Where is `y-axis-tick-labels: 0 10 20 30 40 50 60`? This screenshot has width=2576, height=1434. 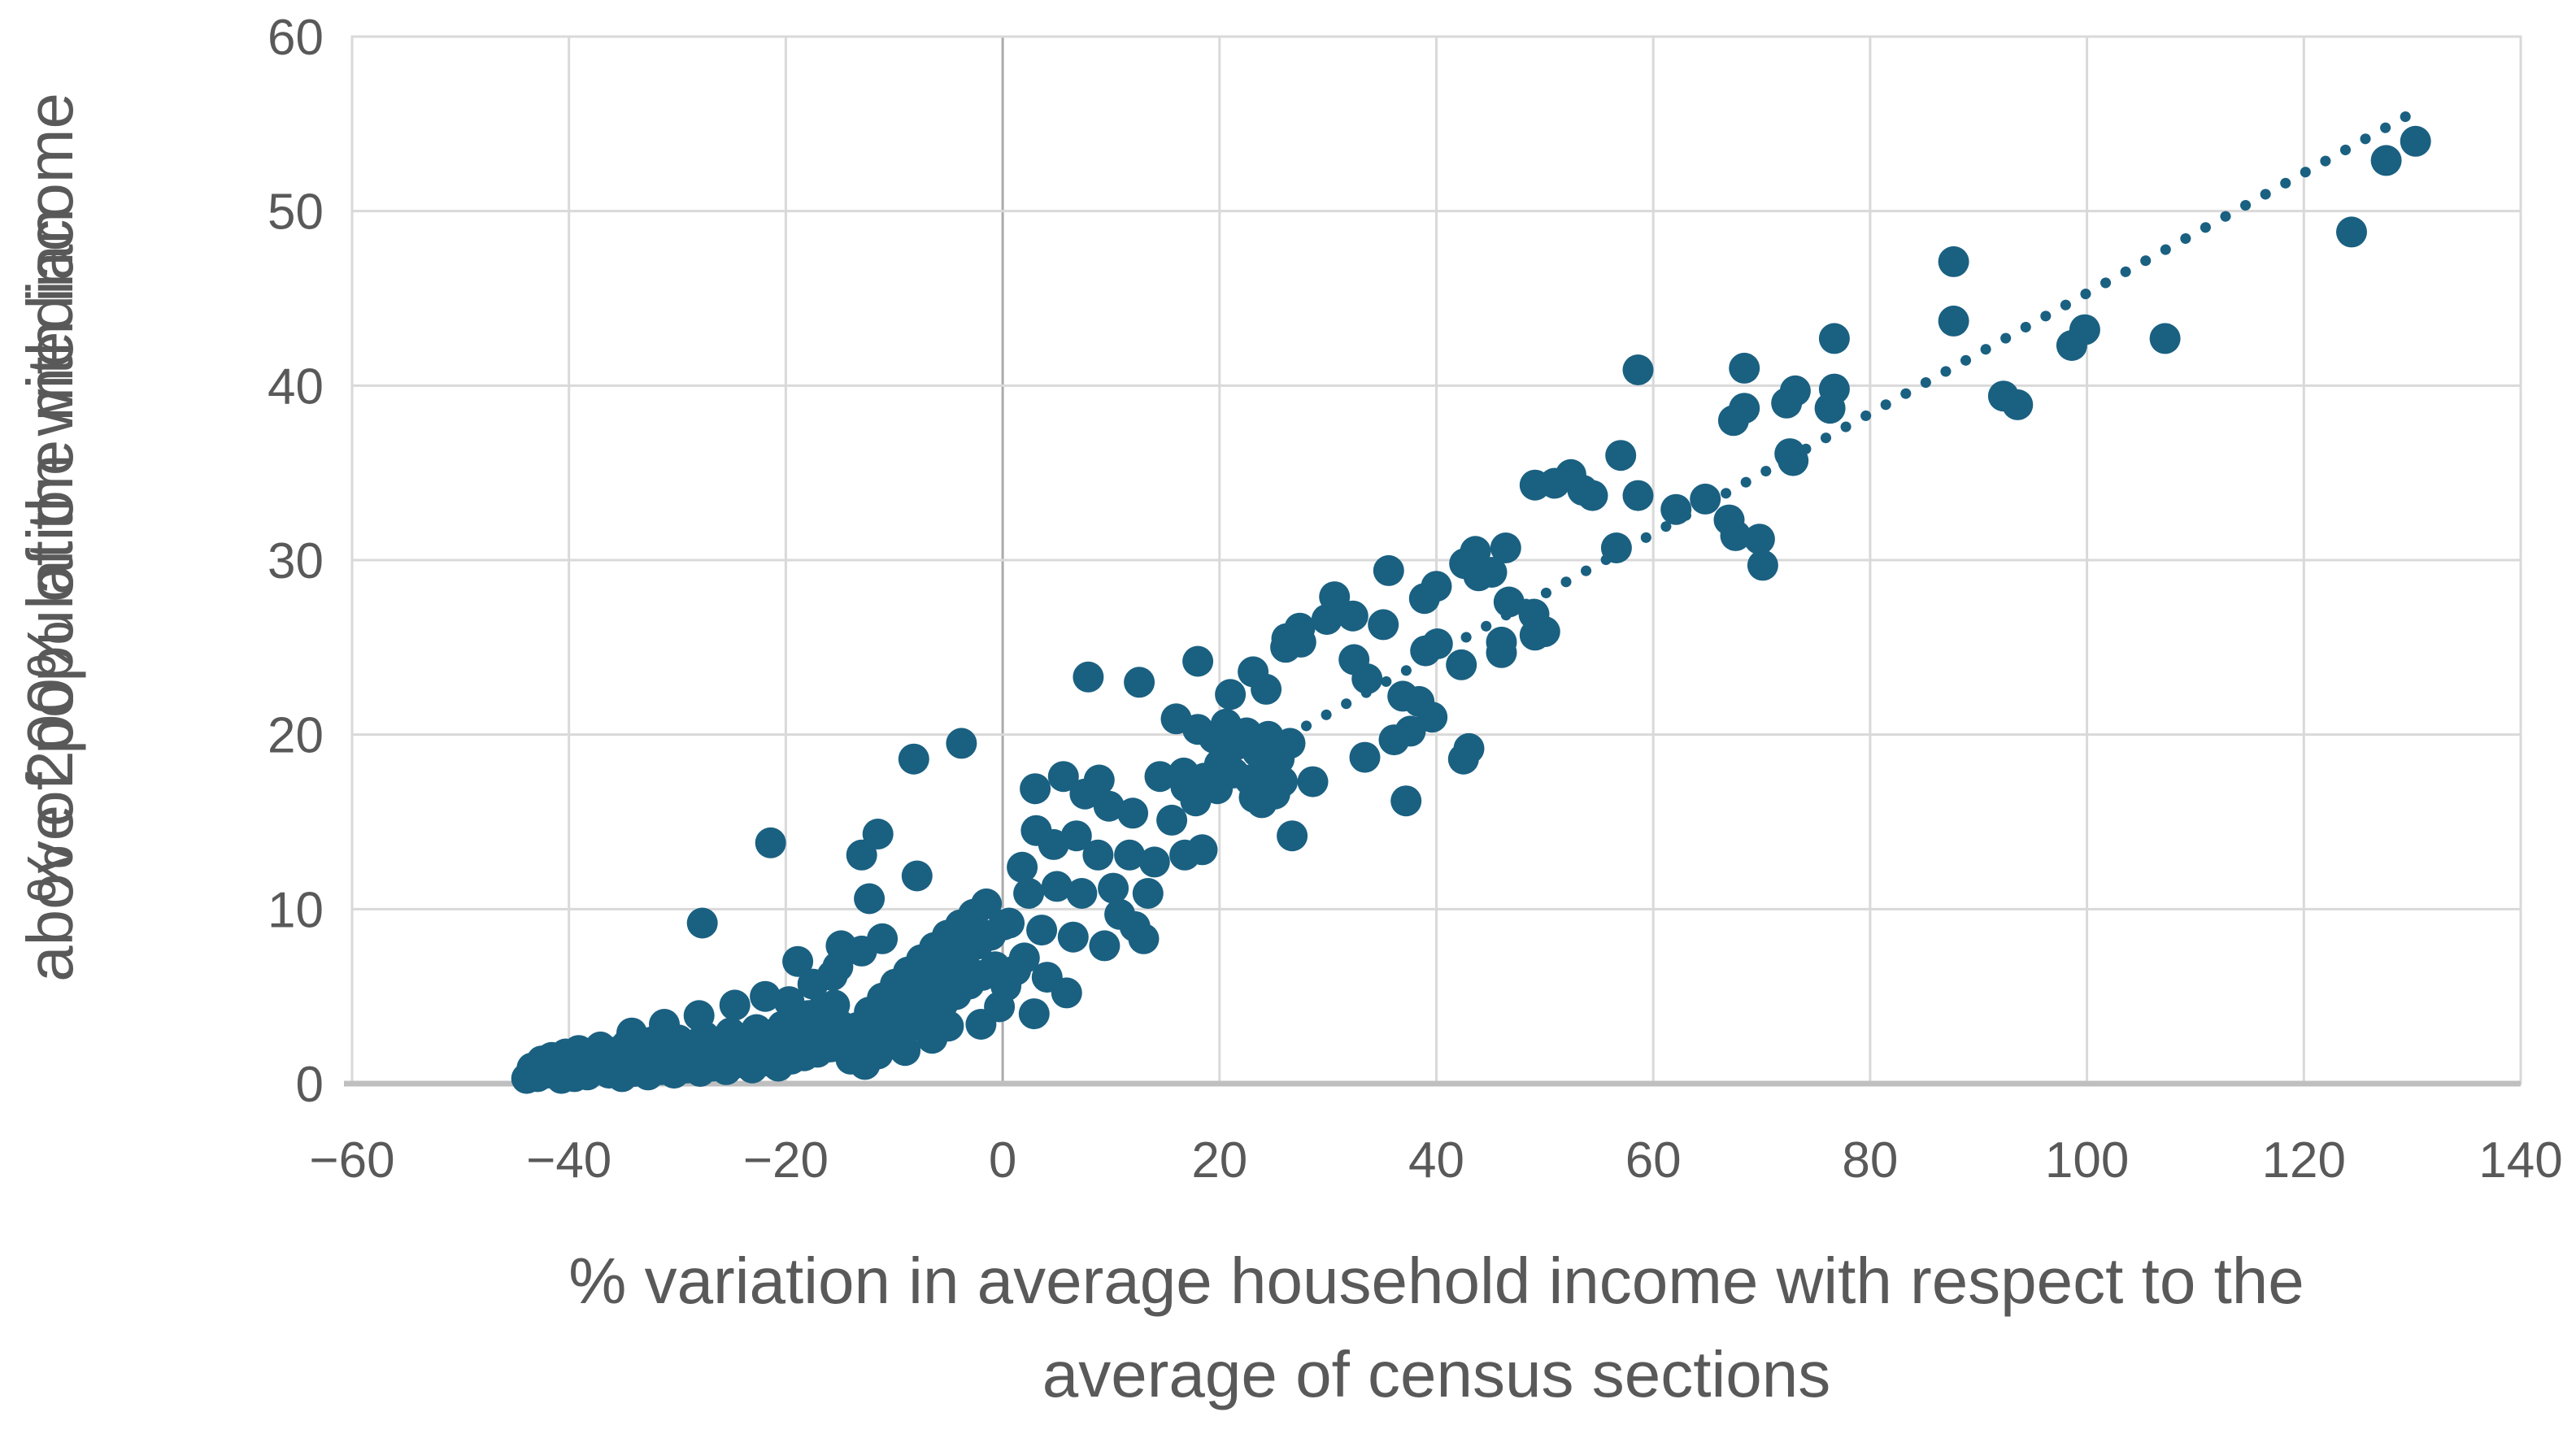
y-axis-tick-labels: 0 10 20 30 40 50 60 is located at coordinates (296, 561).